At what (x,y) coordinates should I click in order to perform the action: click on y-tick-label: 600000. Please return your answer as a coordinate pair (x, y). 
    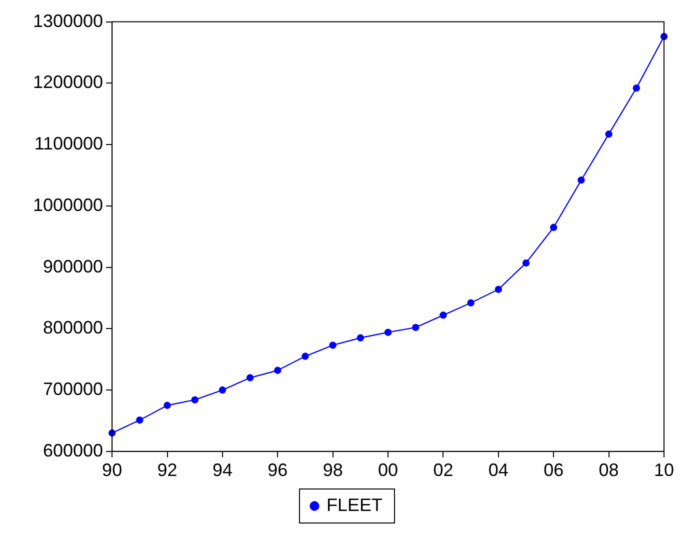
    Looking at the image, I should click on (73, 450).